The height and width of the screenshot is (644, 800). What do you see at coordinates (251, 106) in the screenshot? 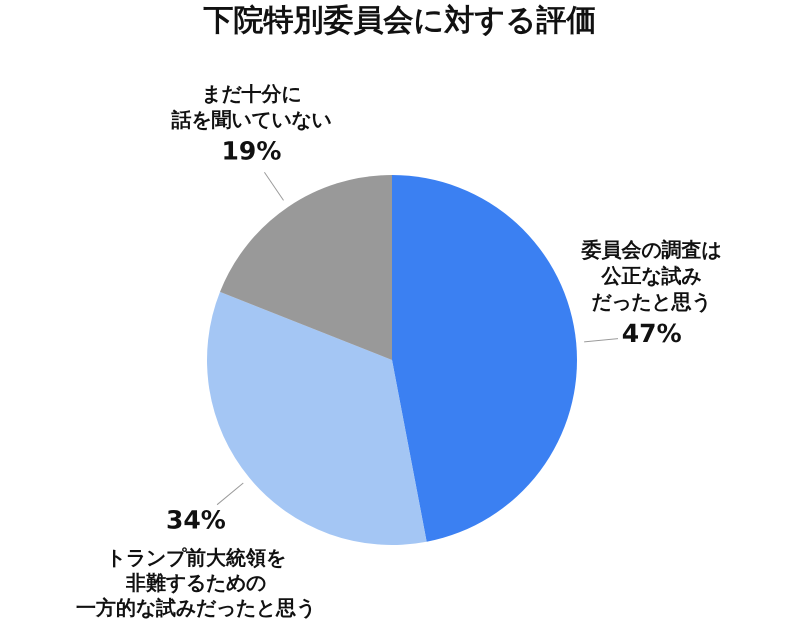
I see `slice-label: まだ十分に話を聞いていない` at bounding box center [251, 106].